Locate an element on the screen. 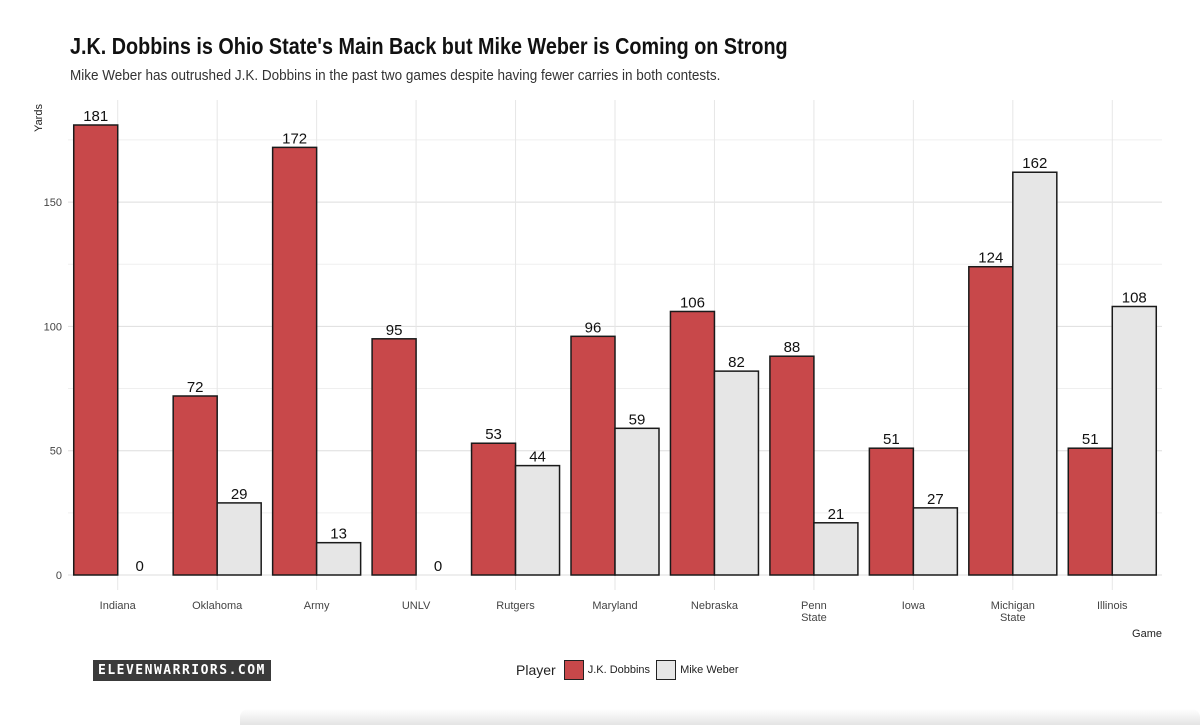  x-tick-label: Indiana is located at coordinates (118, 606).